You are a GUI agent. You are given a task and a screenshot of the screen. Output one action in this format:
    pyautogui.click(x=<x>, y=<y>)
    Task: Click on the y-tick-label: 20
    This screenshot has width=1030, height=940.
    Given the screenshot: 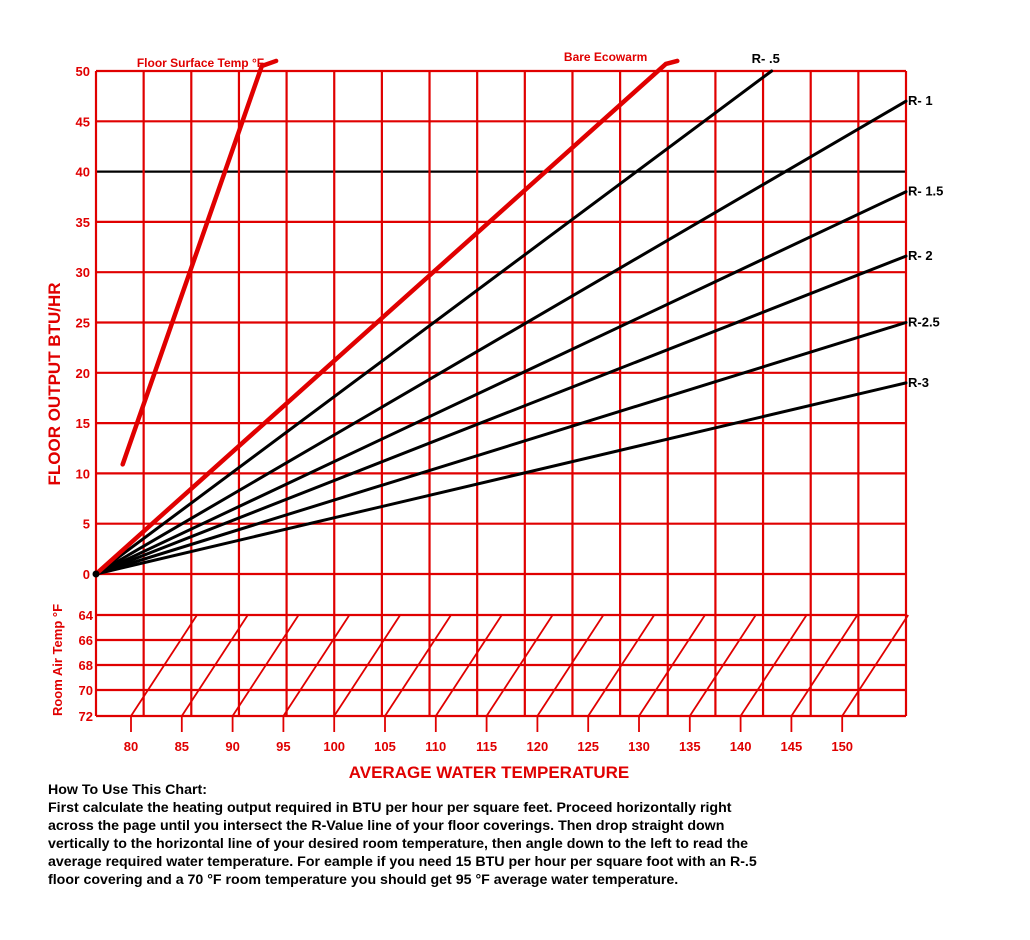 What is the action you would take?
    pyautogui.click(x=83, y=373)
    